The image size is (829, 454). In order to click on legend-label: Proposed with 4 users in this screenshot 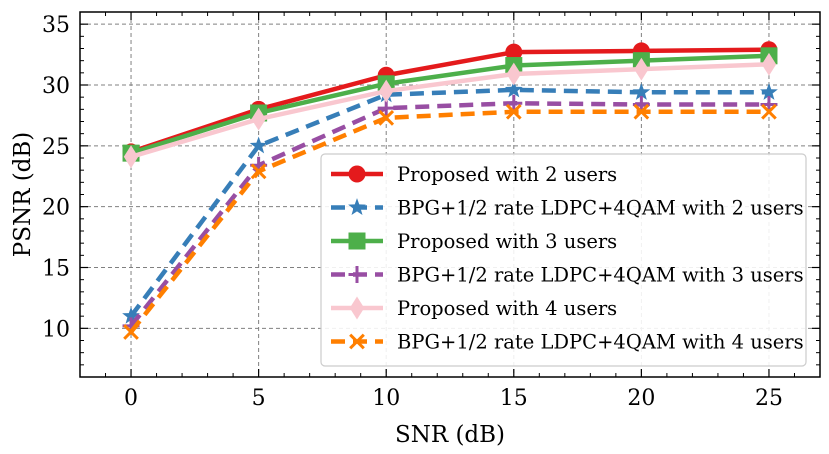, I will do `click(507, 308)`.